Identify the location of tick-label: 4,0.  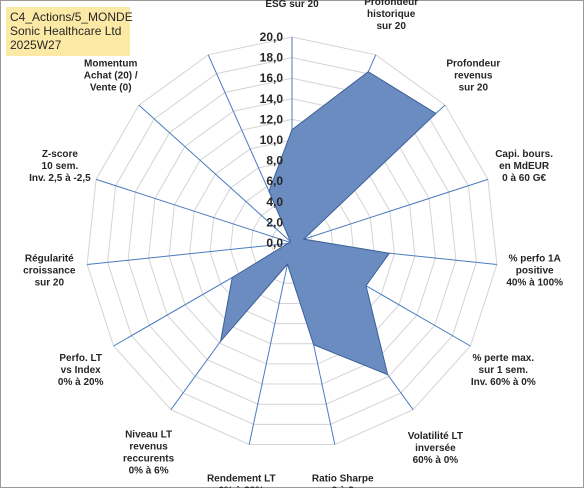
(274, 202).